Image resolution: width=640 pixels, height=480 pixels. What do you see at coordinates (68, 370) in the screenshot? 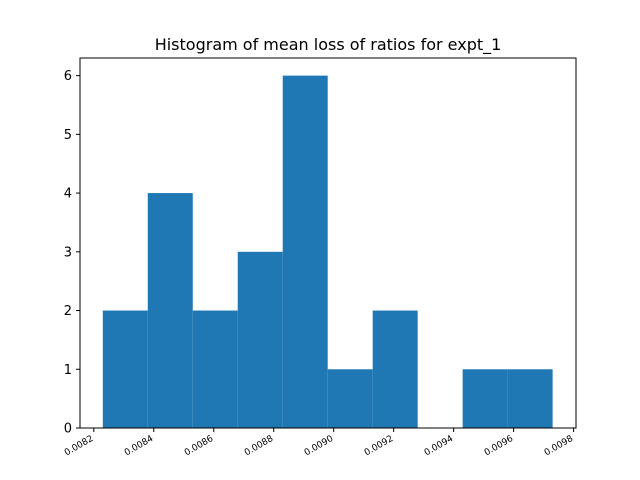
I see `y-tick-label-1: 1` at bounding box center [68, 370].